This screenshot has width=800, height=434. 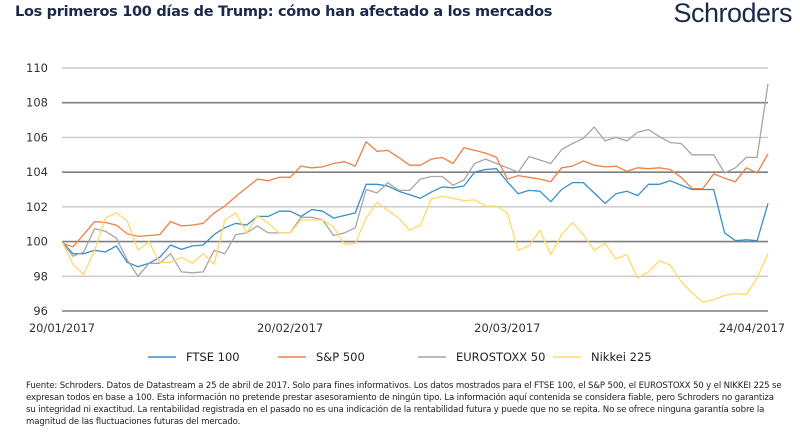 I want to click on schroders-logo: Schroders, so click(x=732, y=14).